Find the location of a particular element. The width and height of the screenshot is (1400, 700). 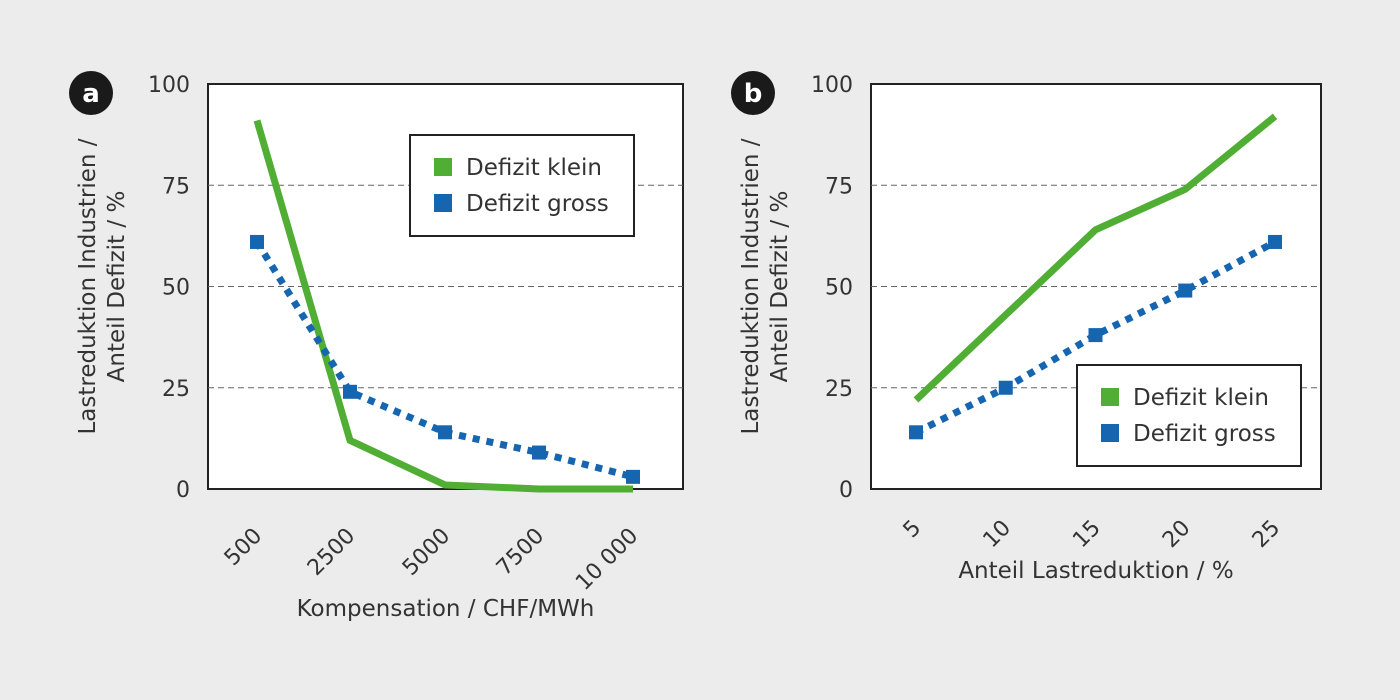

x-tick-label: 10 000 is located at coordinates (607, 560).